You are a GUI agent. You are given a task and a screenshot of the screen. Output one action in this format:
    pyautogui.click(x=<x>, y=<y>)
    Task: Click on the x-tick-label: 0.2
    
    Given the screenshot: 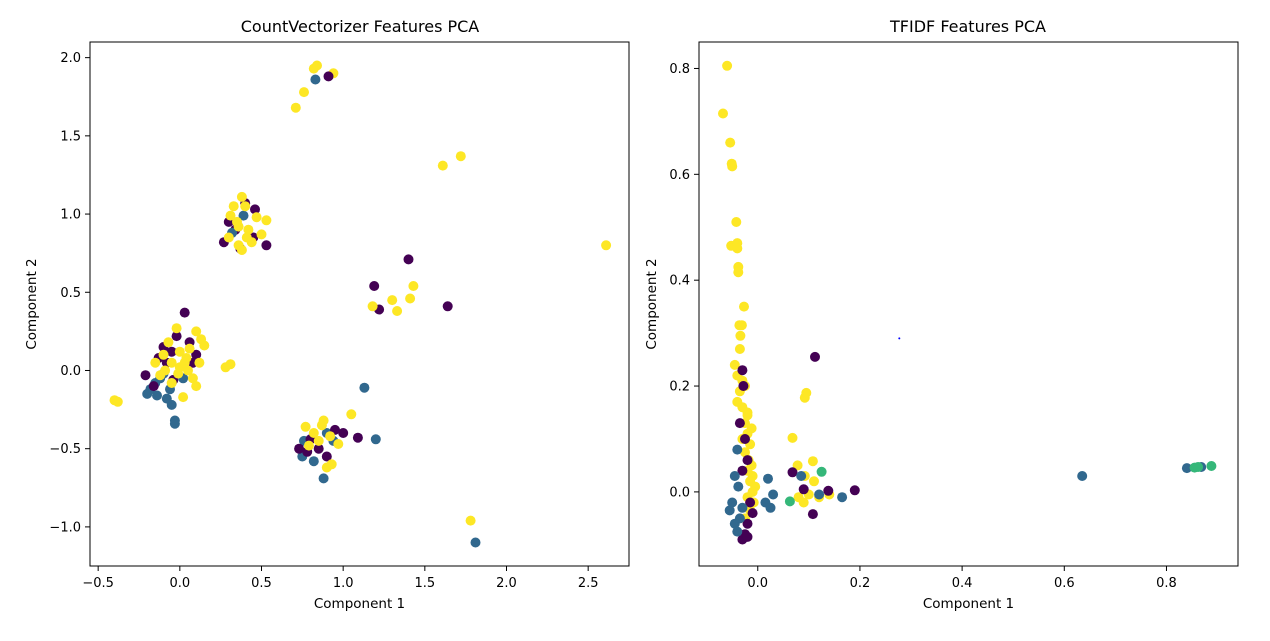 What is the action you would take?
    pyautogui.click(x=860, y=583)
    